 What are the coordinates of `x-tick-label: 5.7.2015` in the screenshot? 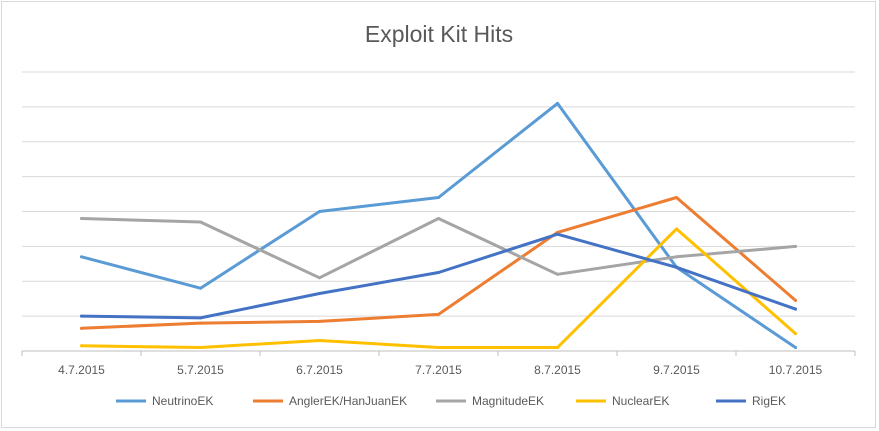 It's located at (200, 370).